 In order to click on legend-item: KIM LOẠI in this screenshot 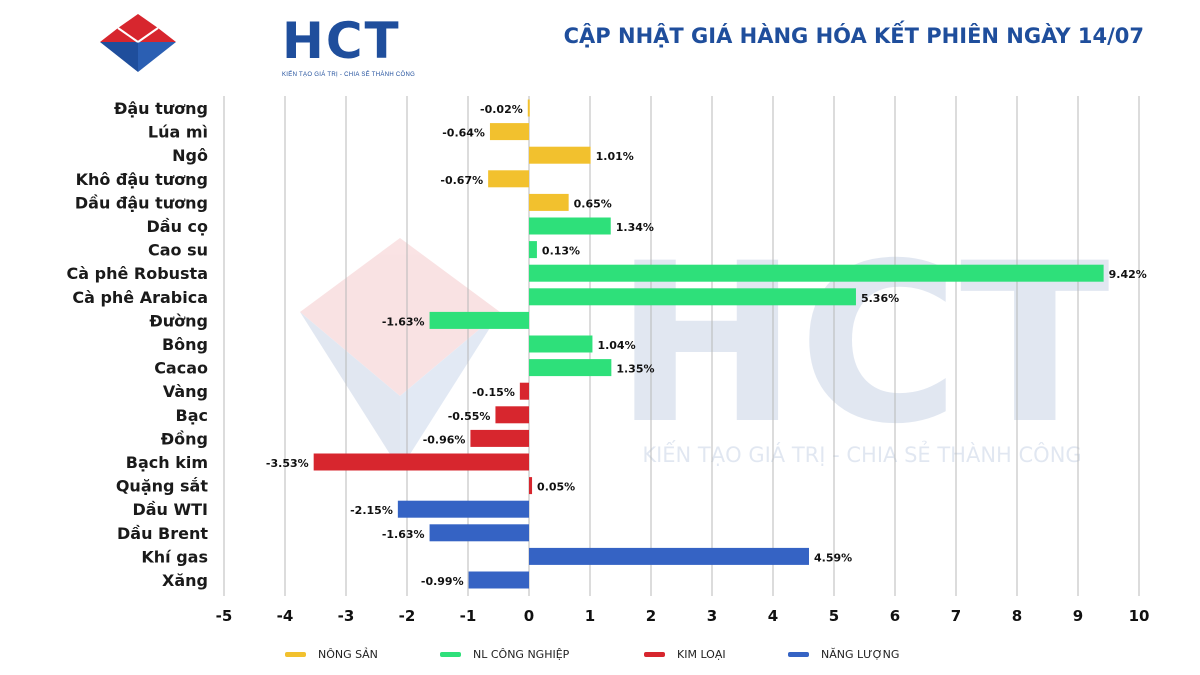, I will do `click(685, 654)`.